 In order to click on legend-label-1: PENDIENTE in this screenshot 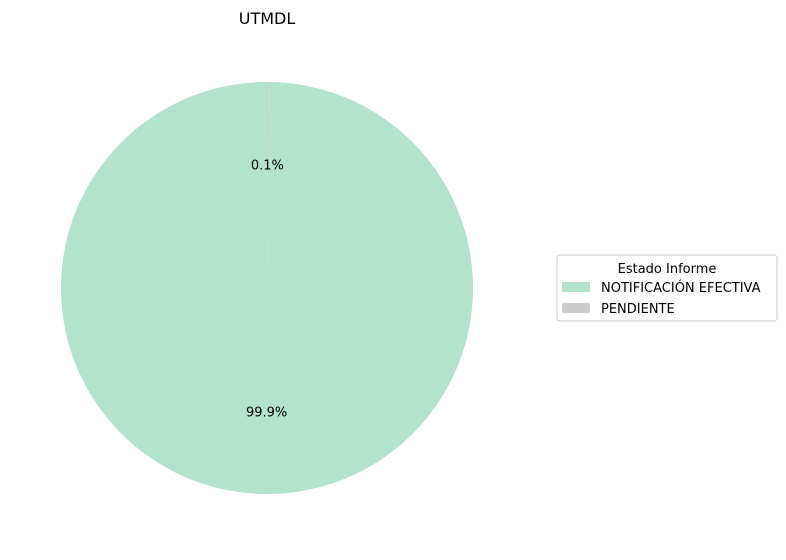, I will do `click(638, 309)`.